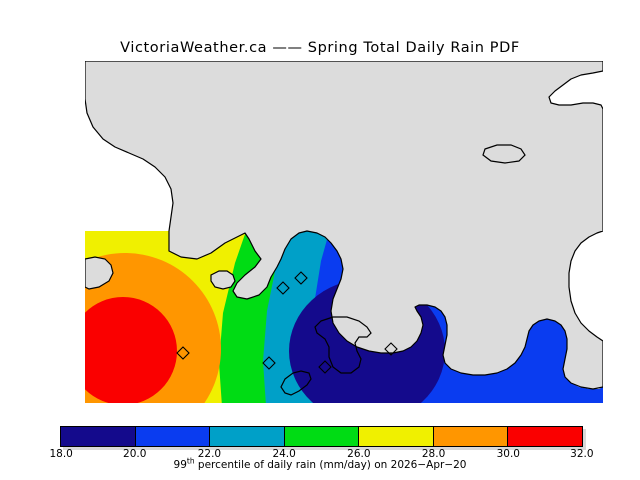 Image resolution: width=640 pixels, height=480 pixels. I want to click on caption-percentile-number: 99, so click(180, 465).